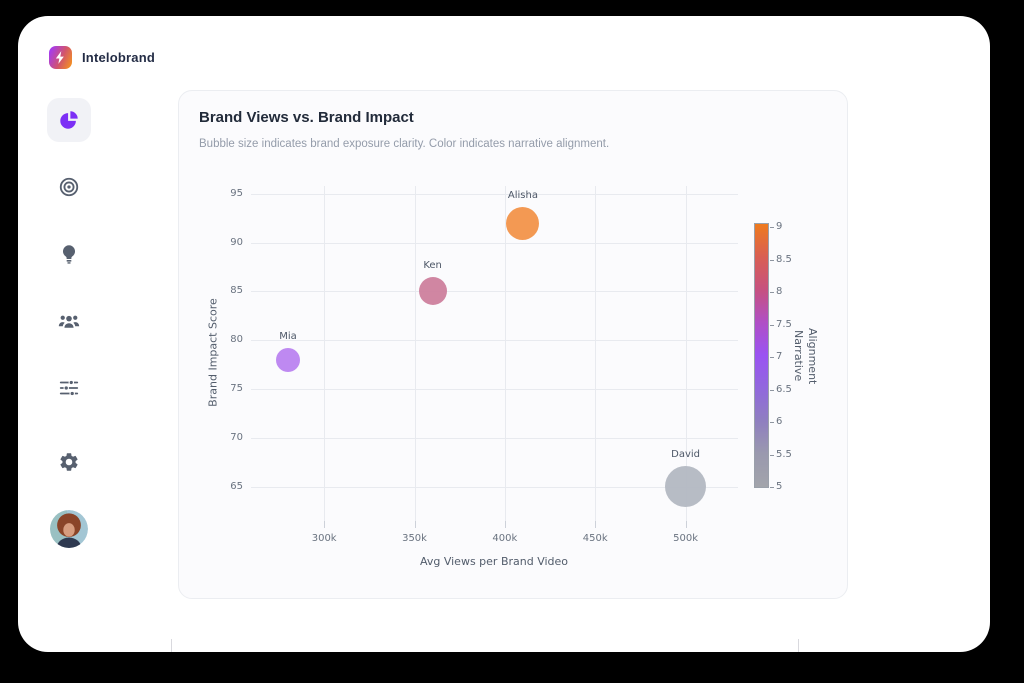 The height and width of the screenshot is (683, 1024). I want to click on x-tick-label: 350k, so click(414, 538).